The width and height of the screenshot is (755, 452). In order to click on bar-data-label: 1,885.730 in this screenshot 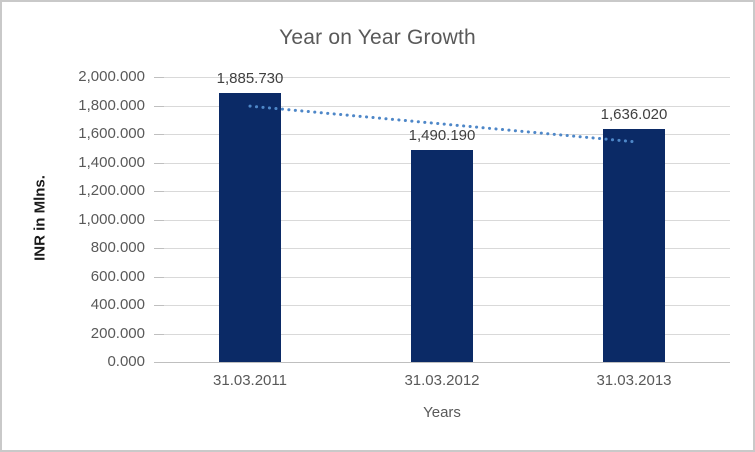, I will do `click(250, 78)`.